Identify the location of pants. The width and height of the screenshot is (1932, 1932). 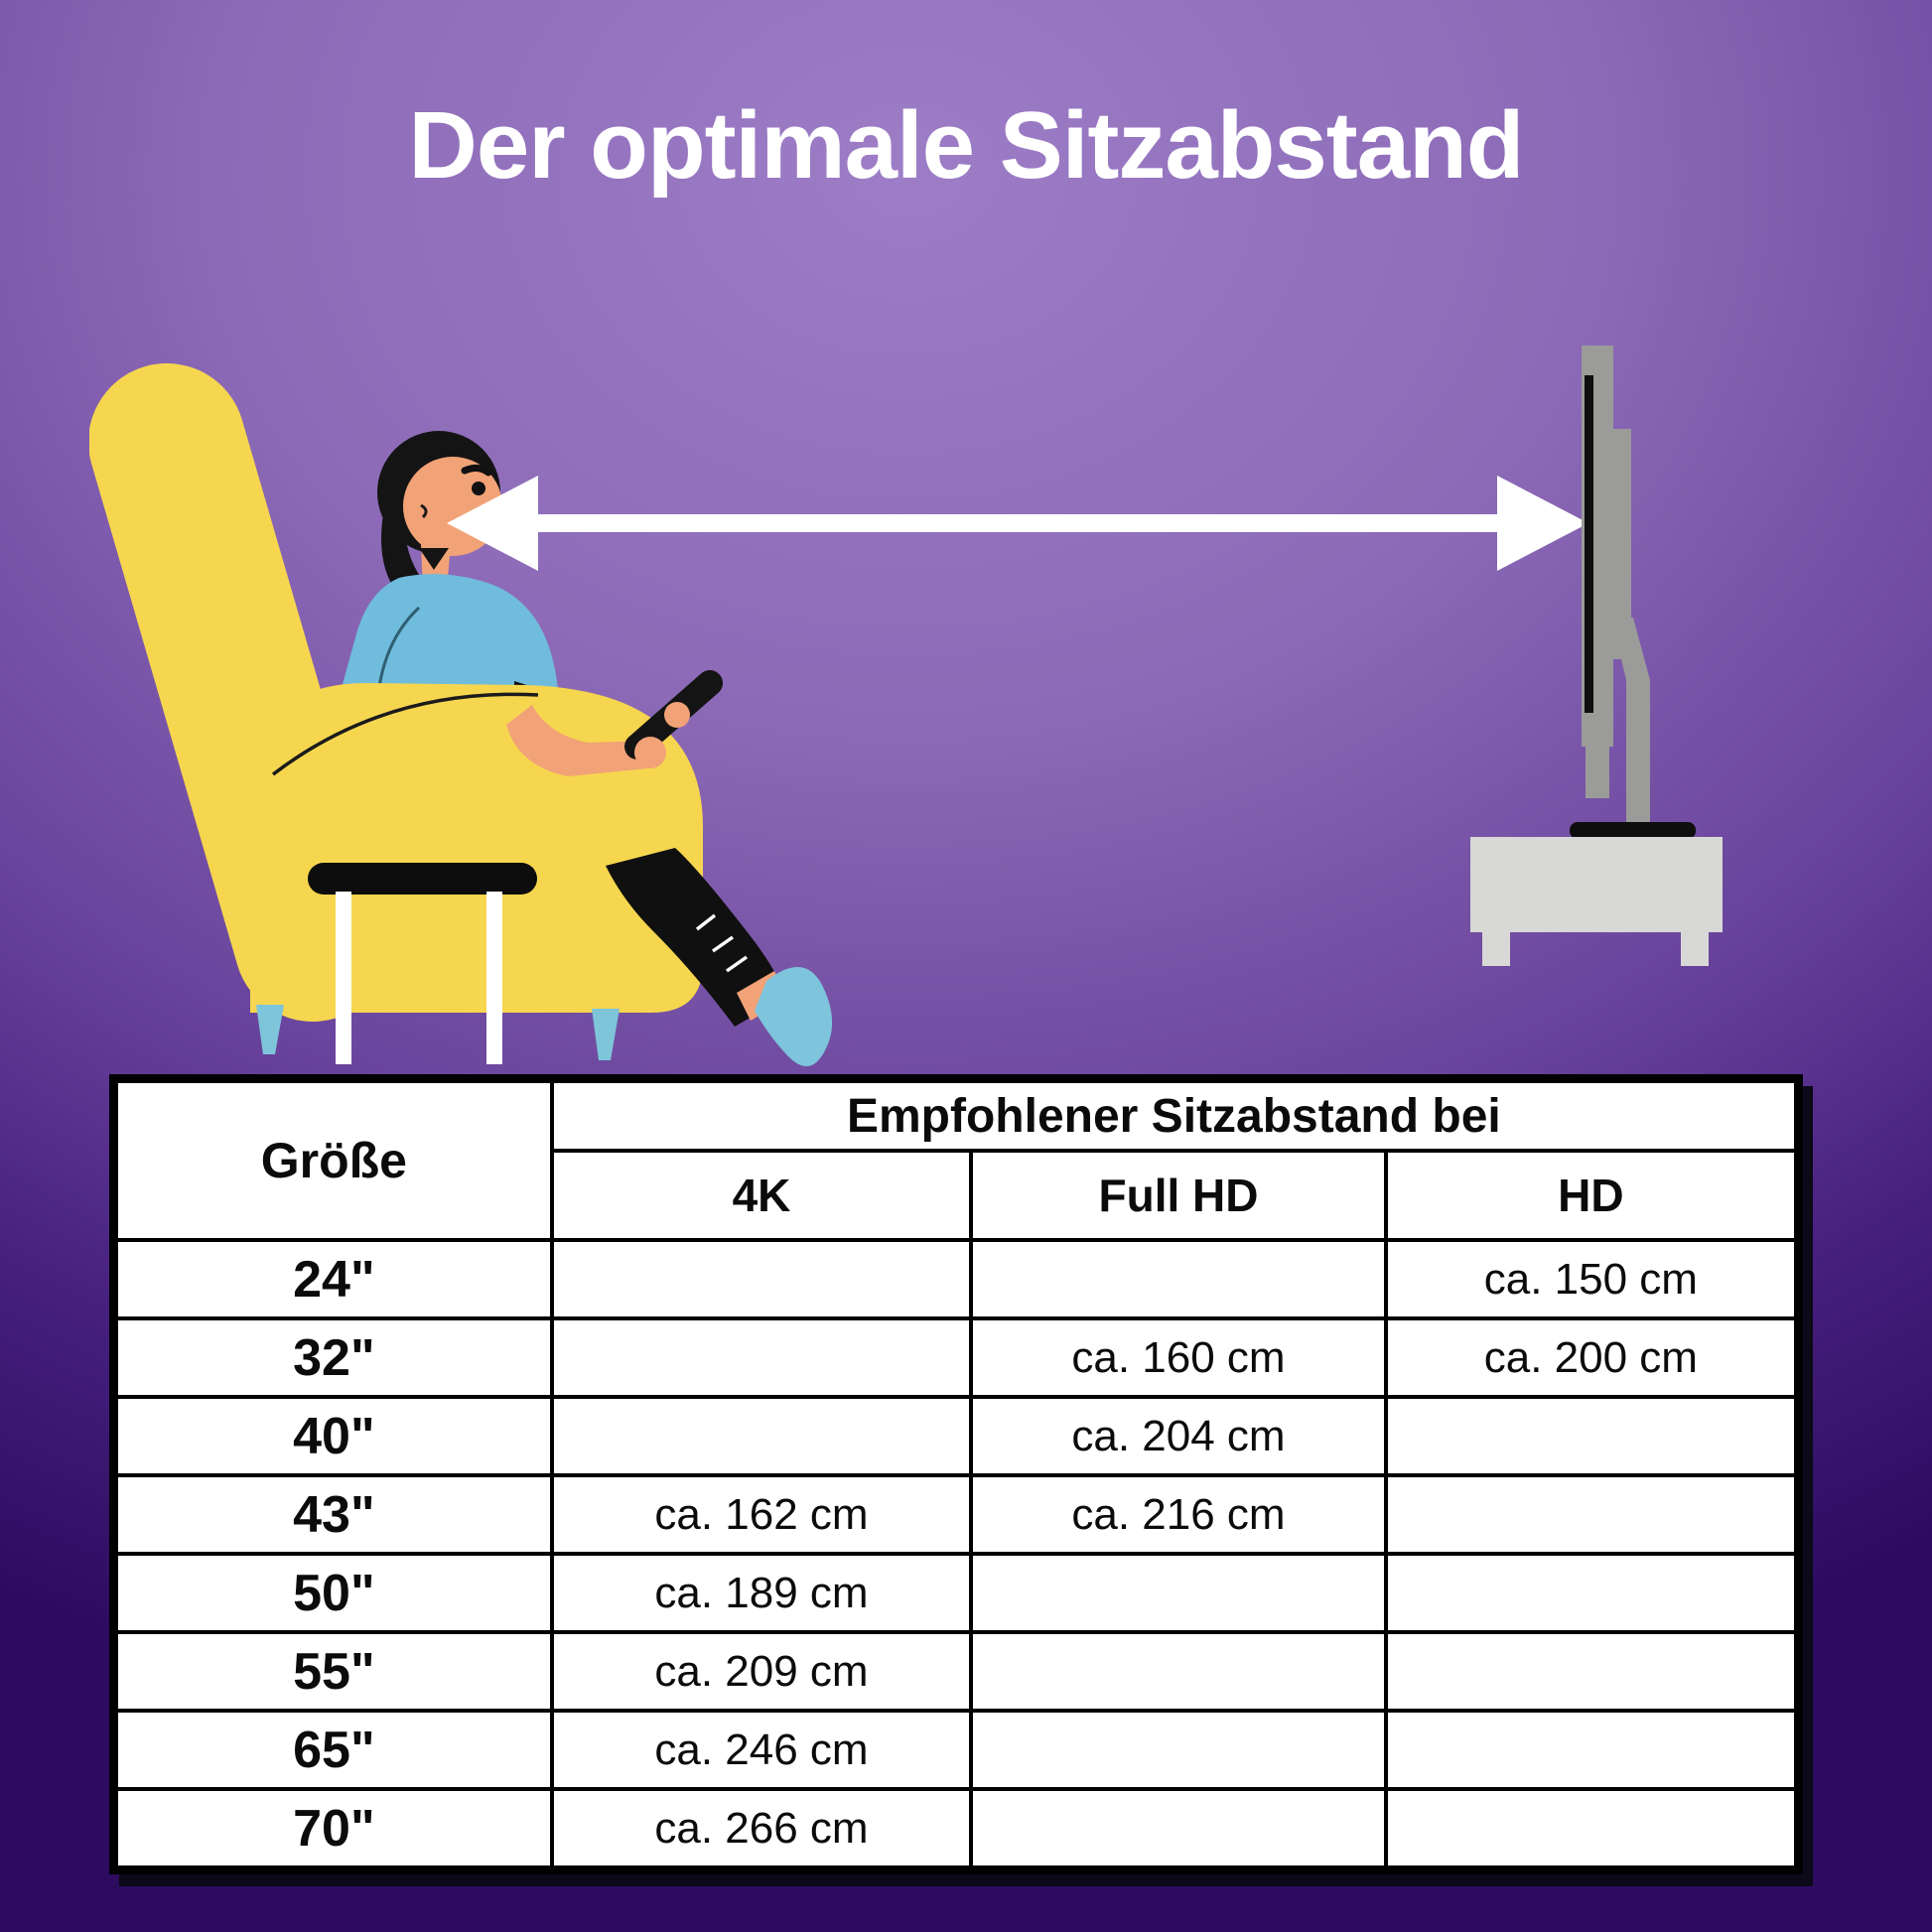
(696, 938).